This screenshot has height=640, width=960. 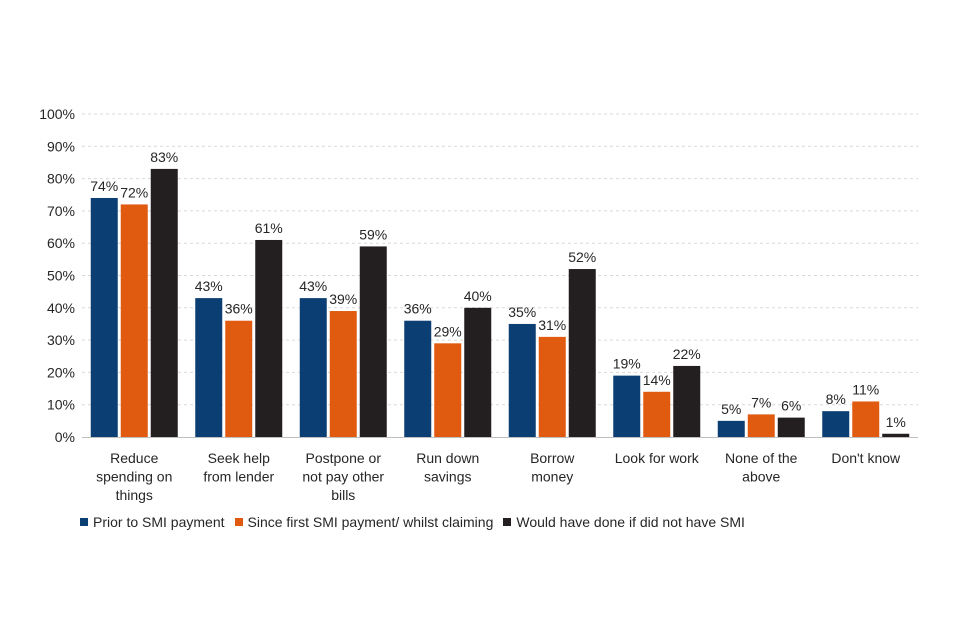 I want to click on legend-item: Since first SMI payment/ whilst claiming, so click(x=364, y=522).